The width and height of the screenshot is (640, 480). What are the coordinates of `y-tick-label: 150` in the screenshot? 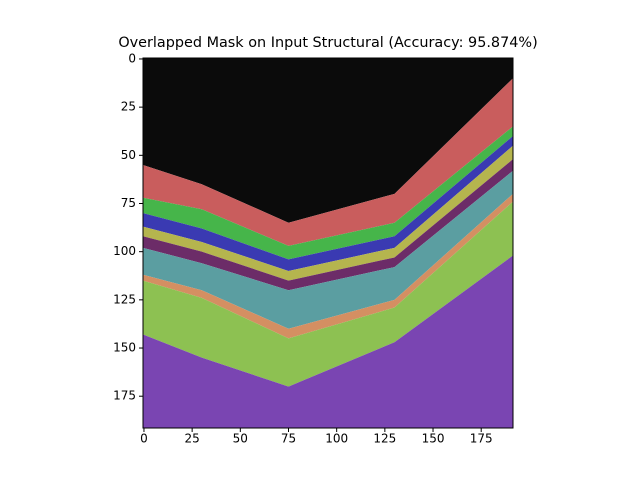 It's located at (124, 348).